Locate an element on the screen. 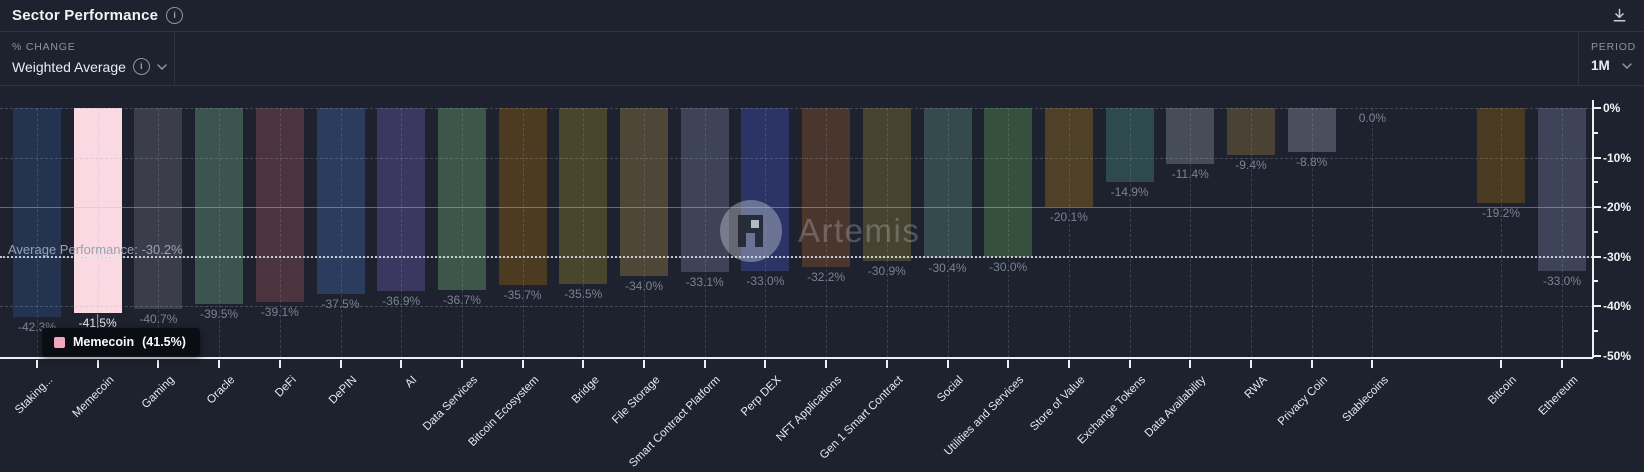 The image size is (1644, 472). bar-value-label: -14.9% is located at coordinates (1129, 191).